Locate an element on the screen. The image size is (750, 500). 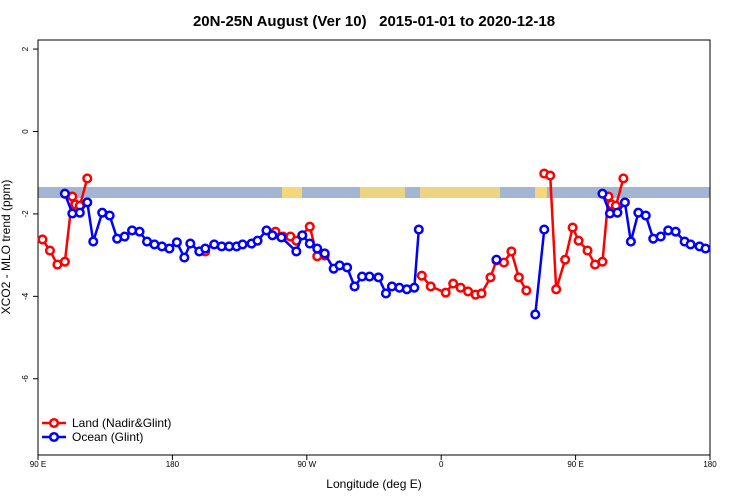
x-tick-label: 0 is located at coordinates (441, 464).